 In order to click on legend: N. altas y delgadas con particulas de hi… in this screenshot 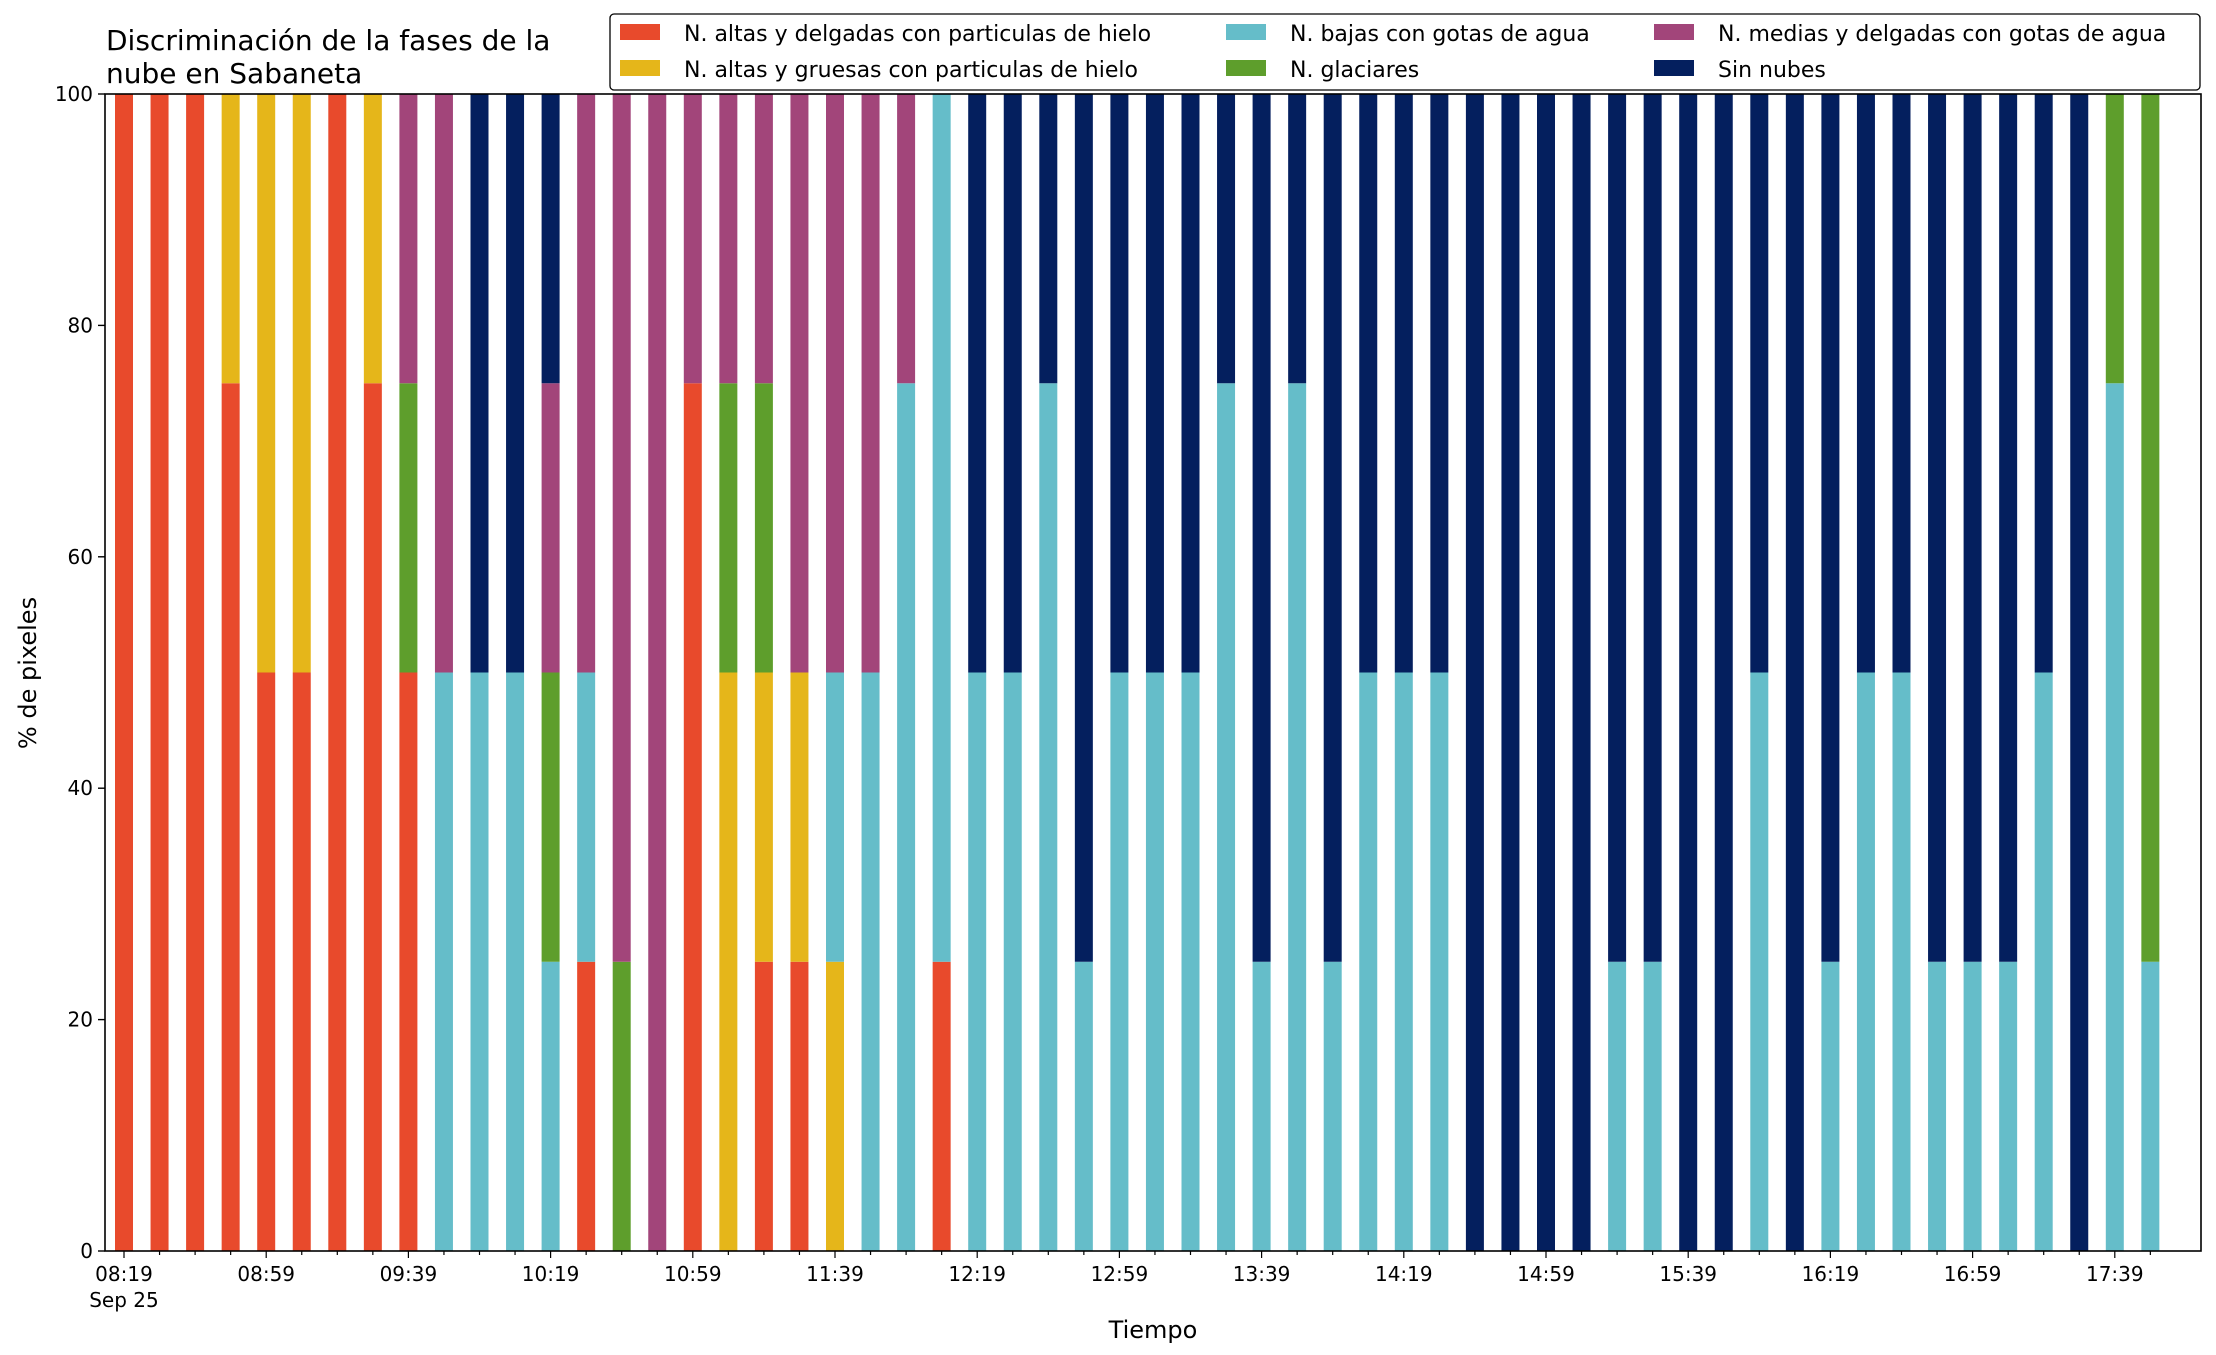, I will do `click(1405, 52)`.